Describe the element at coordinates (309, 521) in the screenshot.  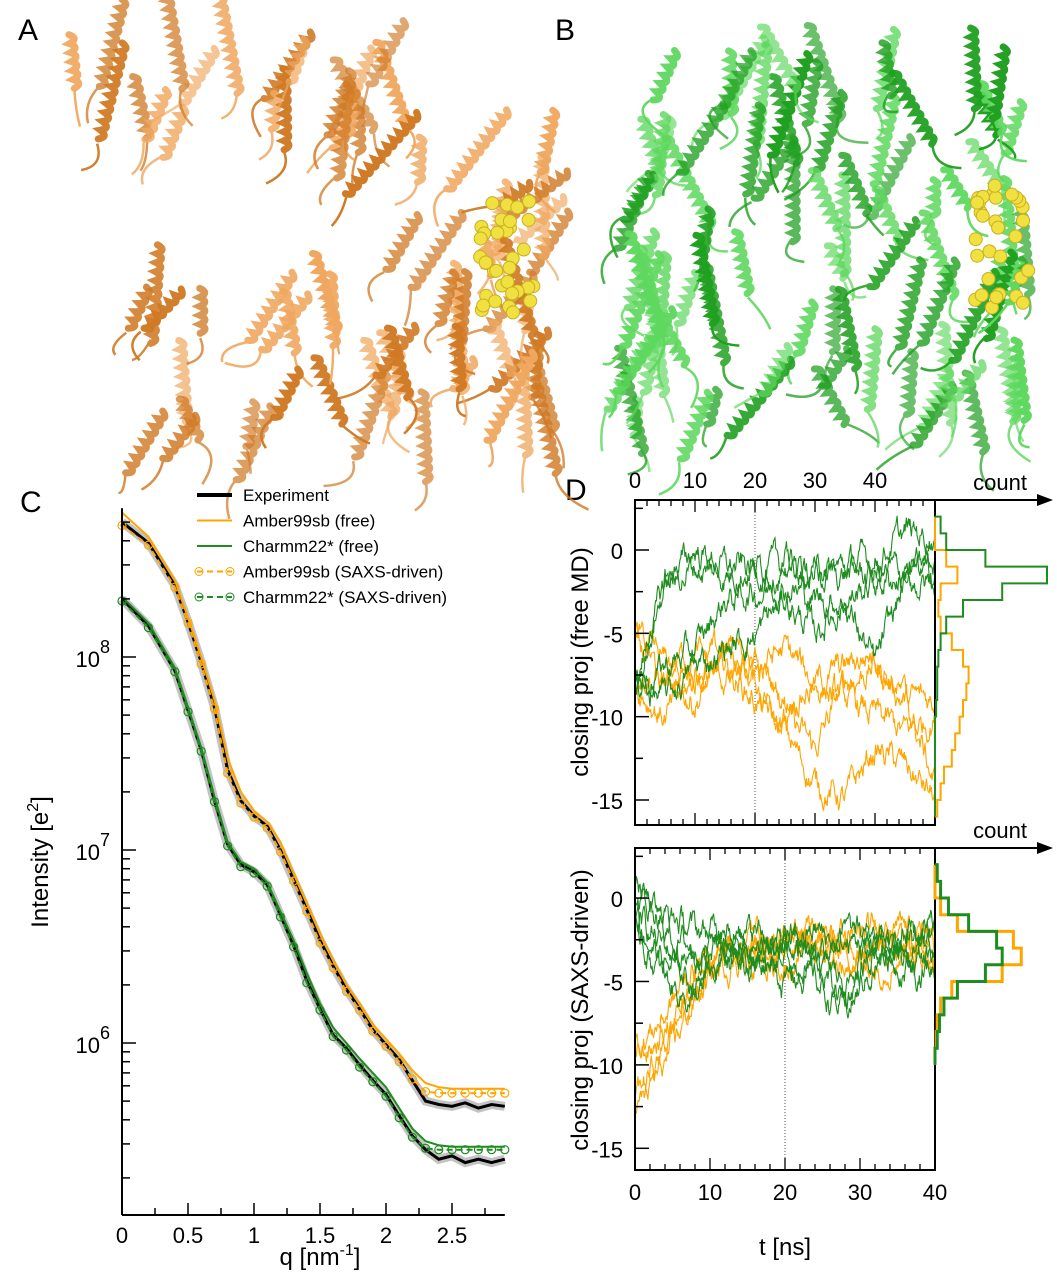
I see `legend-label: Amber99sb (free)` at that location.